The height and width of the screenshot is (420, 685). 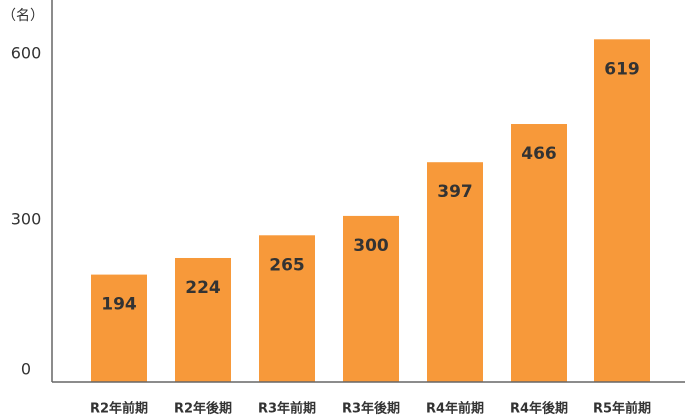 I want to click on x-tick-label: R4年後期, so click(x=539, y=409).